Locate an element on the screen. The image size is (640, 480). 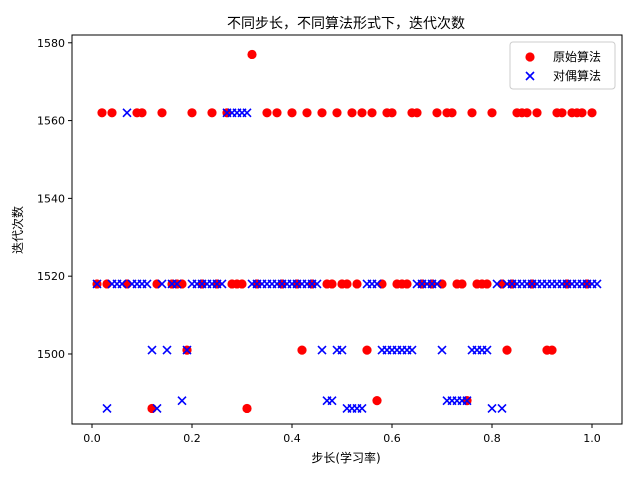
legend-label-dual: 对偶算法 is located at coordinates (577, 75).